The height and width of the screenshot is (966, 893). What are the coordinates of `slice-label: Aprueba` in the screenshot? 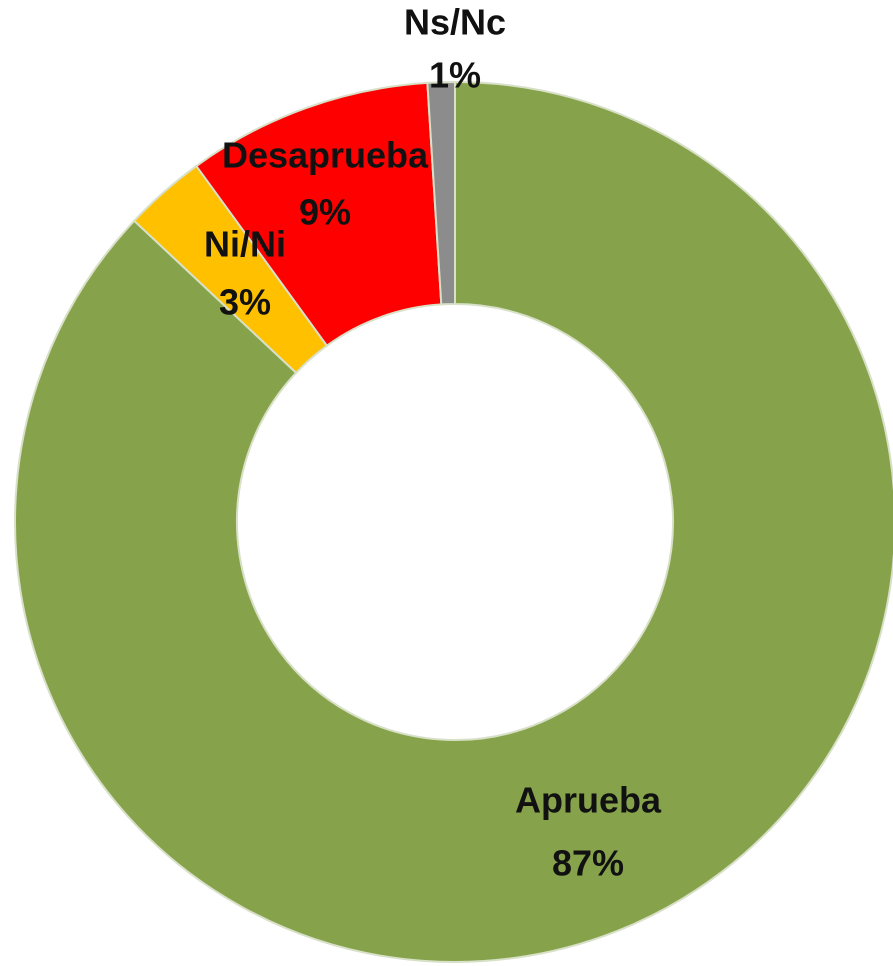 It's located at (588, 800).